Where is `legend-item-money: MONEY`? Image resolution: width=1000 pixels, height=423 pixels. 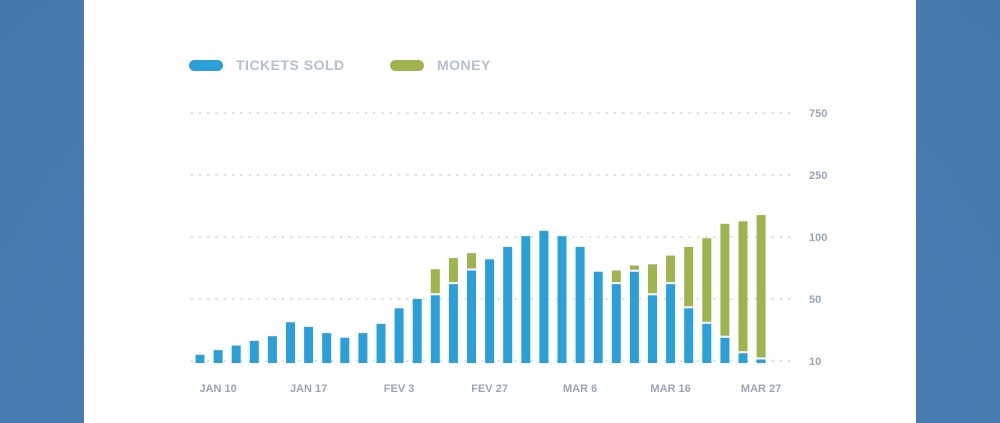 legend-item-money: MONEY is located at coordinates (440, 65).